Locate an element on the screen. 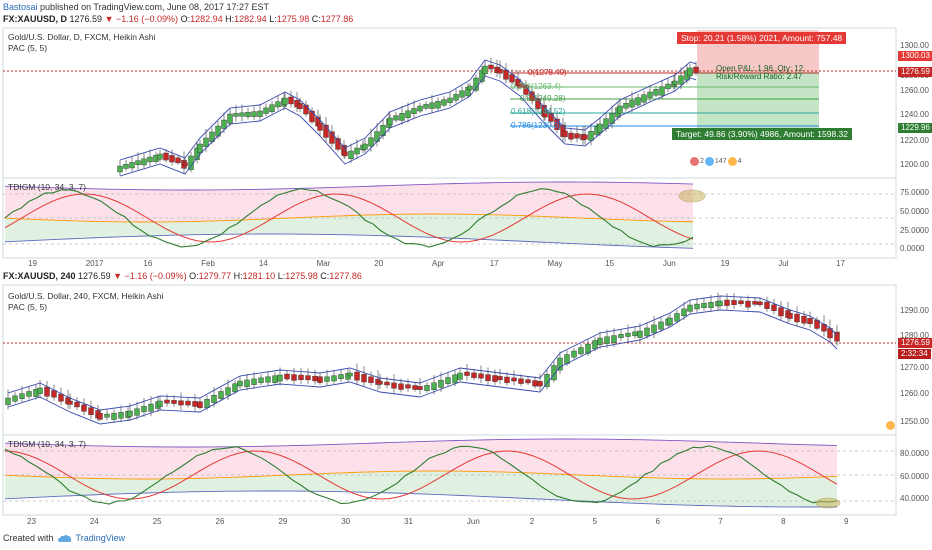 The height and width of the screenshot is (550, 932). fib-label-0618: 0.618(1244.52) is located at coordinates (538, 111).